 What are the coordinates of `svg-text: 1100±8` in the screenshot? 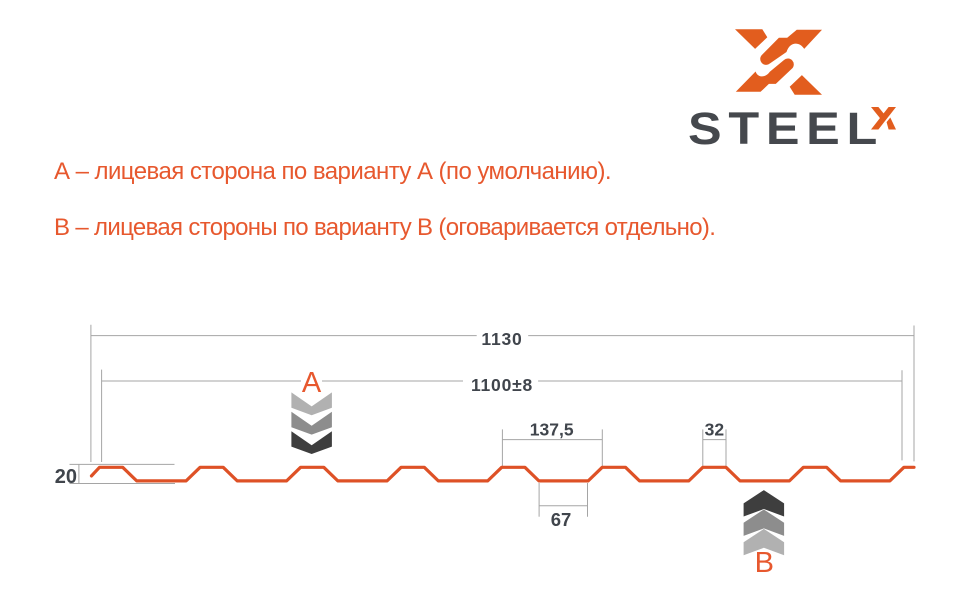 It's located at (502, 385).